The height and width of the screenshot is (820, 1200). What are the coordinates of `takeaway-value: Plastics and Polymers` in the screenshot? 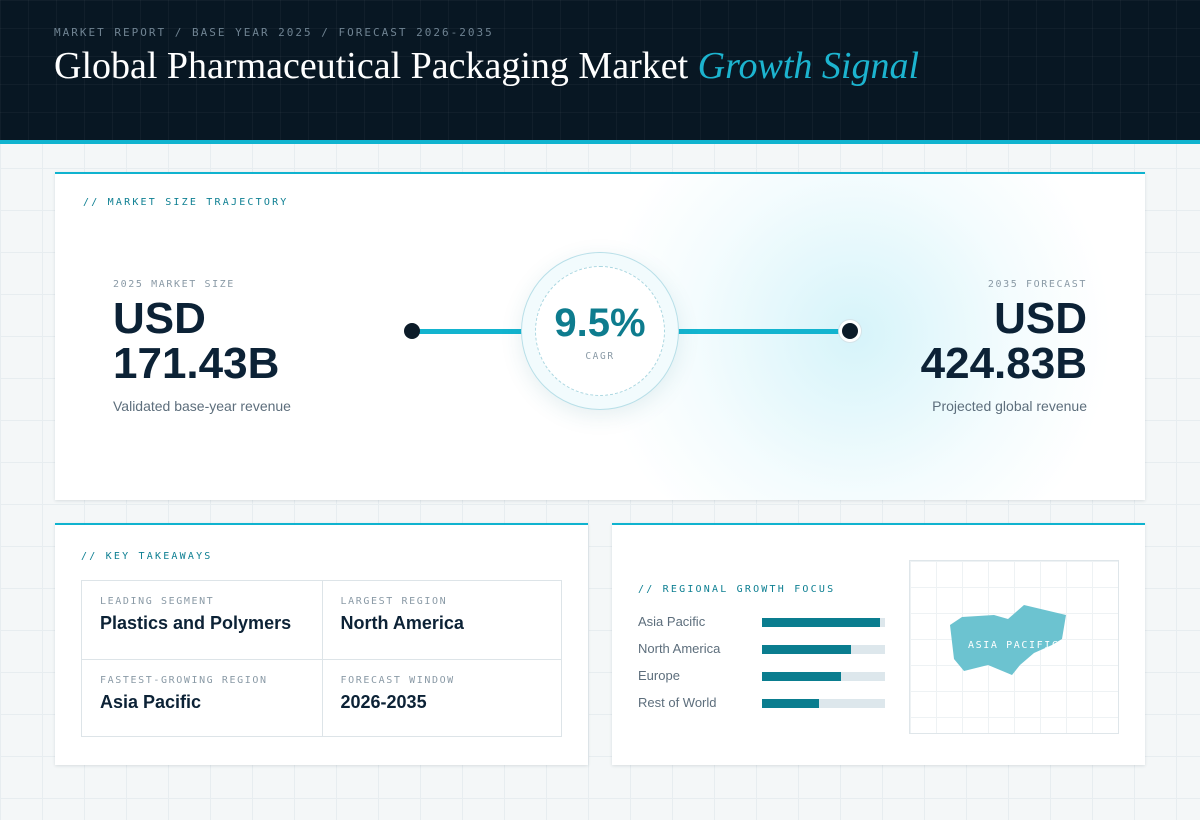 It's located at (196, 623).